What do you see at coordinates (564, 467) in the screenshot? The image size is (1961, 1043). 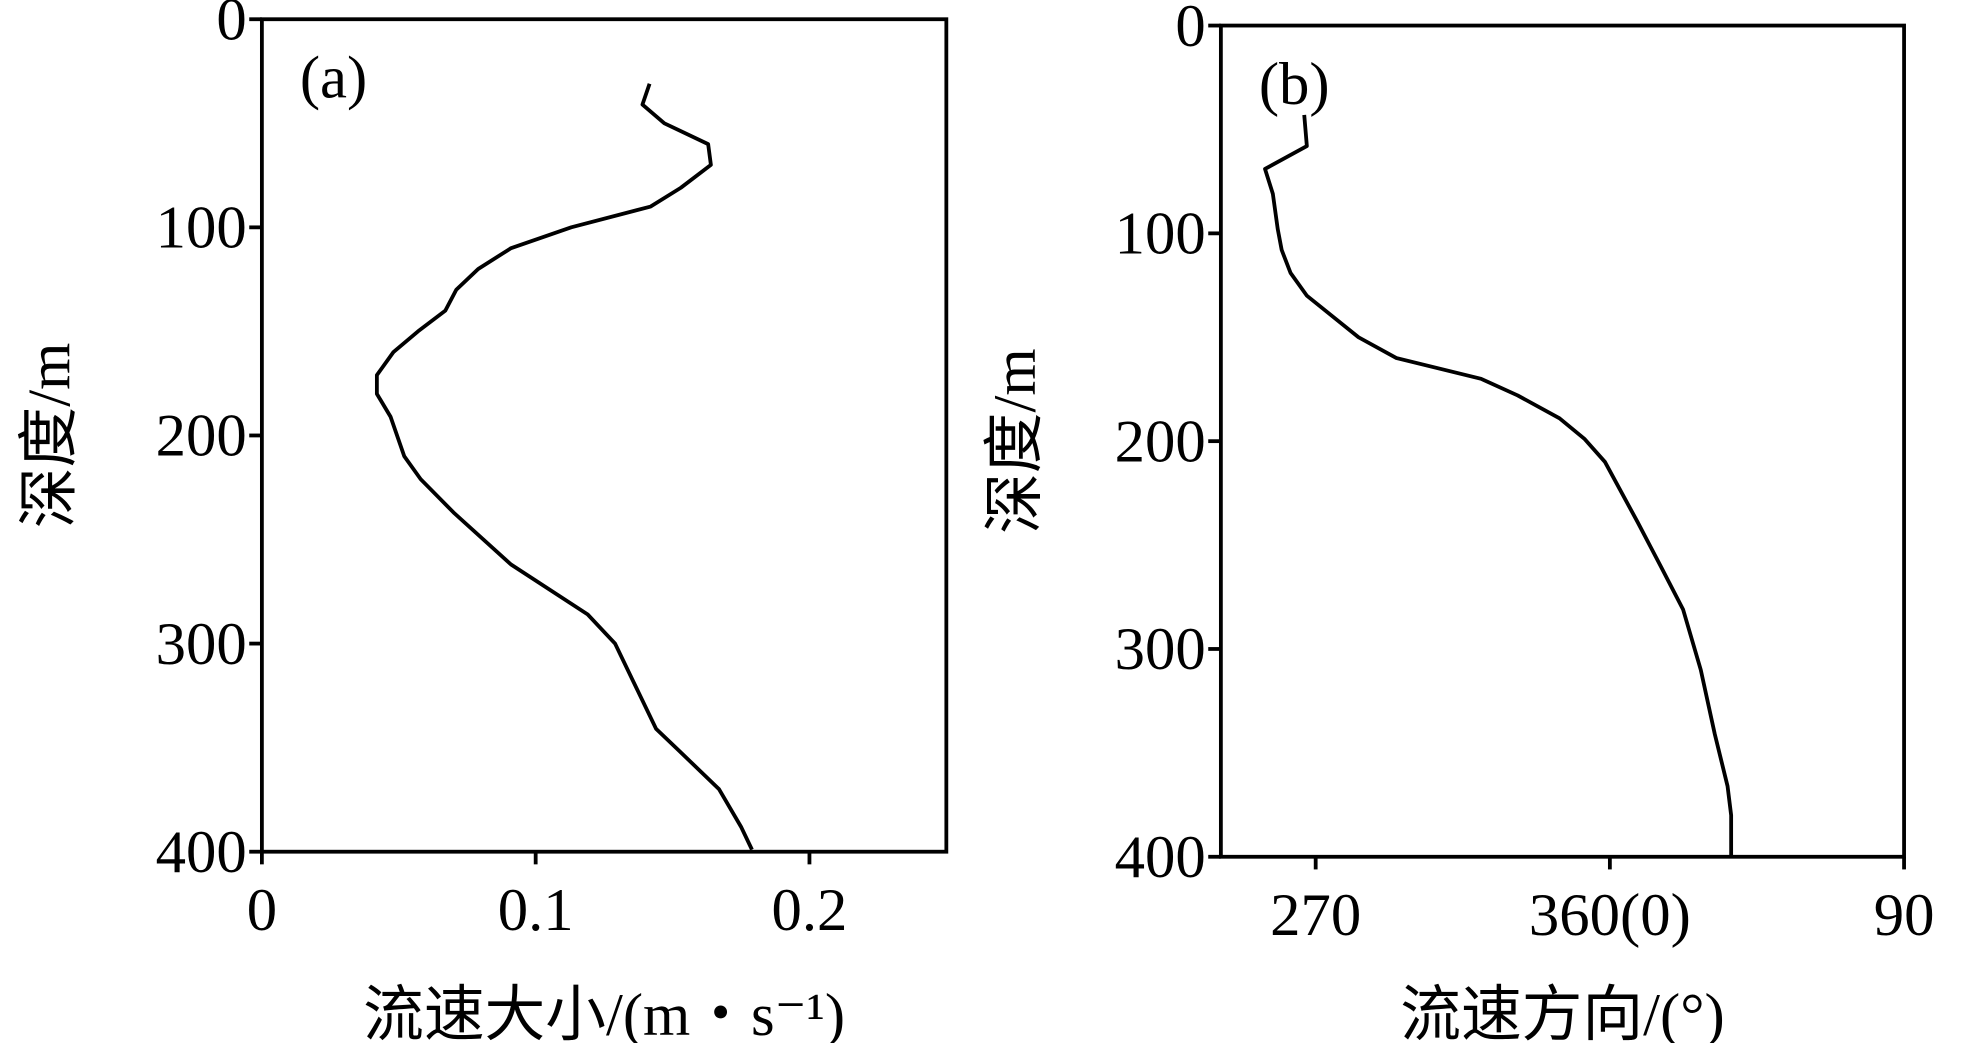 I see `data-line` at bounding box center [564, 467].